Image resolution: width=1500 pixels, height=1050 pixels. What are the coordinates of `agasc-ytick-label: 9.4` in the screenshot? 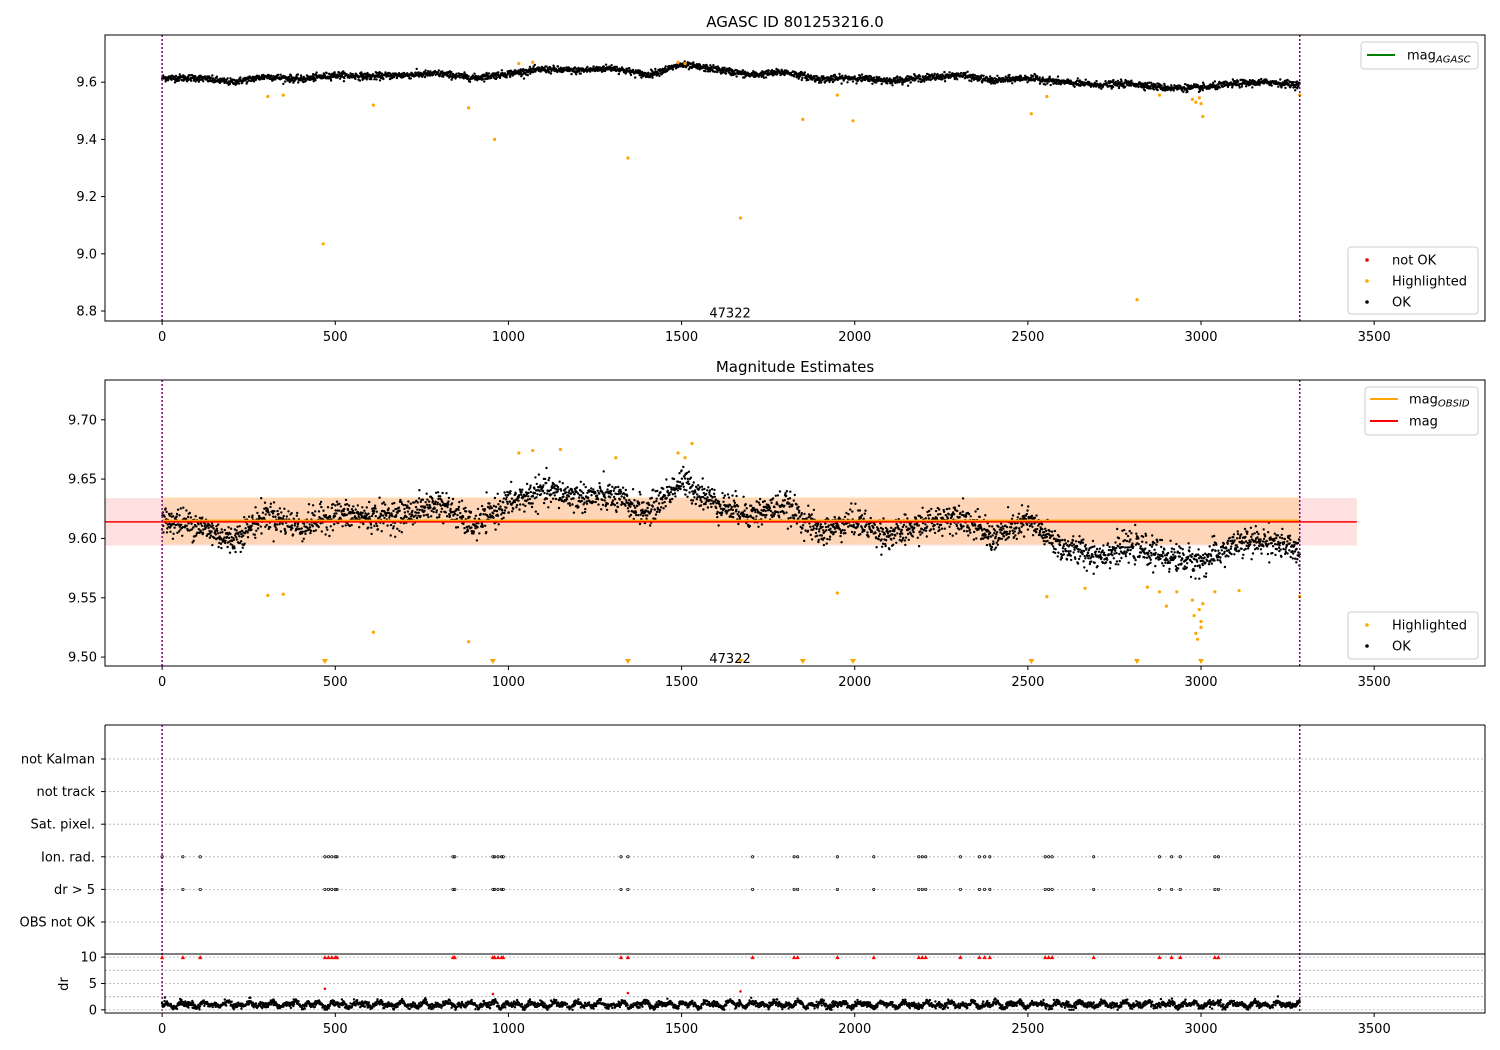 It's located at (86, 140).